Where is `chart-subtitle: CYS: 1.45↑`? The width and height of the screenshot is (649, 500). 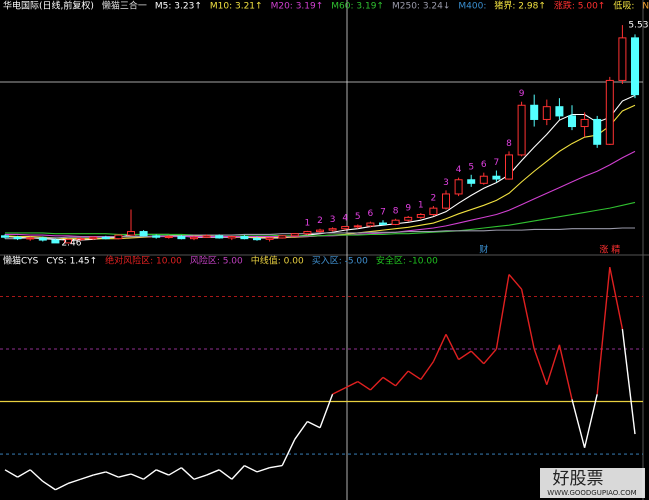 chart-subtitle: CYS: 1.45↑ is located at coordinates (71, 262).